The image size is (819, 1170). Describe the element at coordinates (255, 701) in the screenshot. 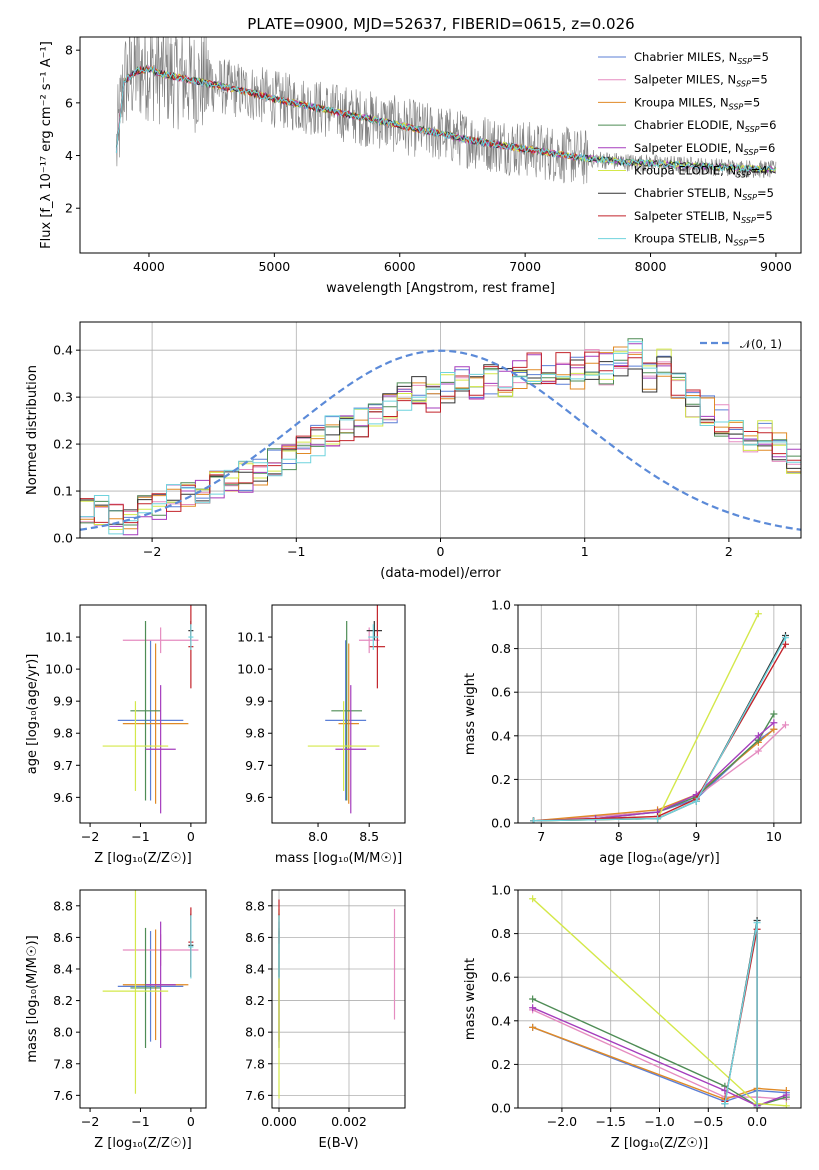

I see `y-tick-label: 9.9` at that location.